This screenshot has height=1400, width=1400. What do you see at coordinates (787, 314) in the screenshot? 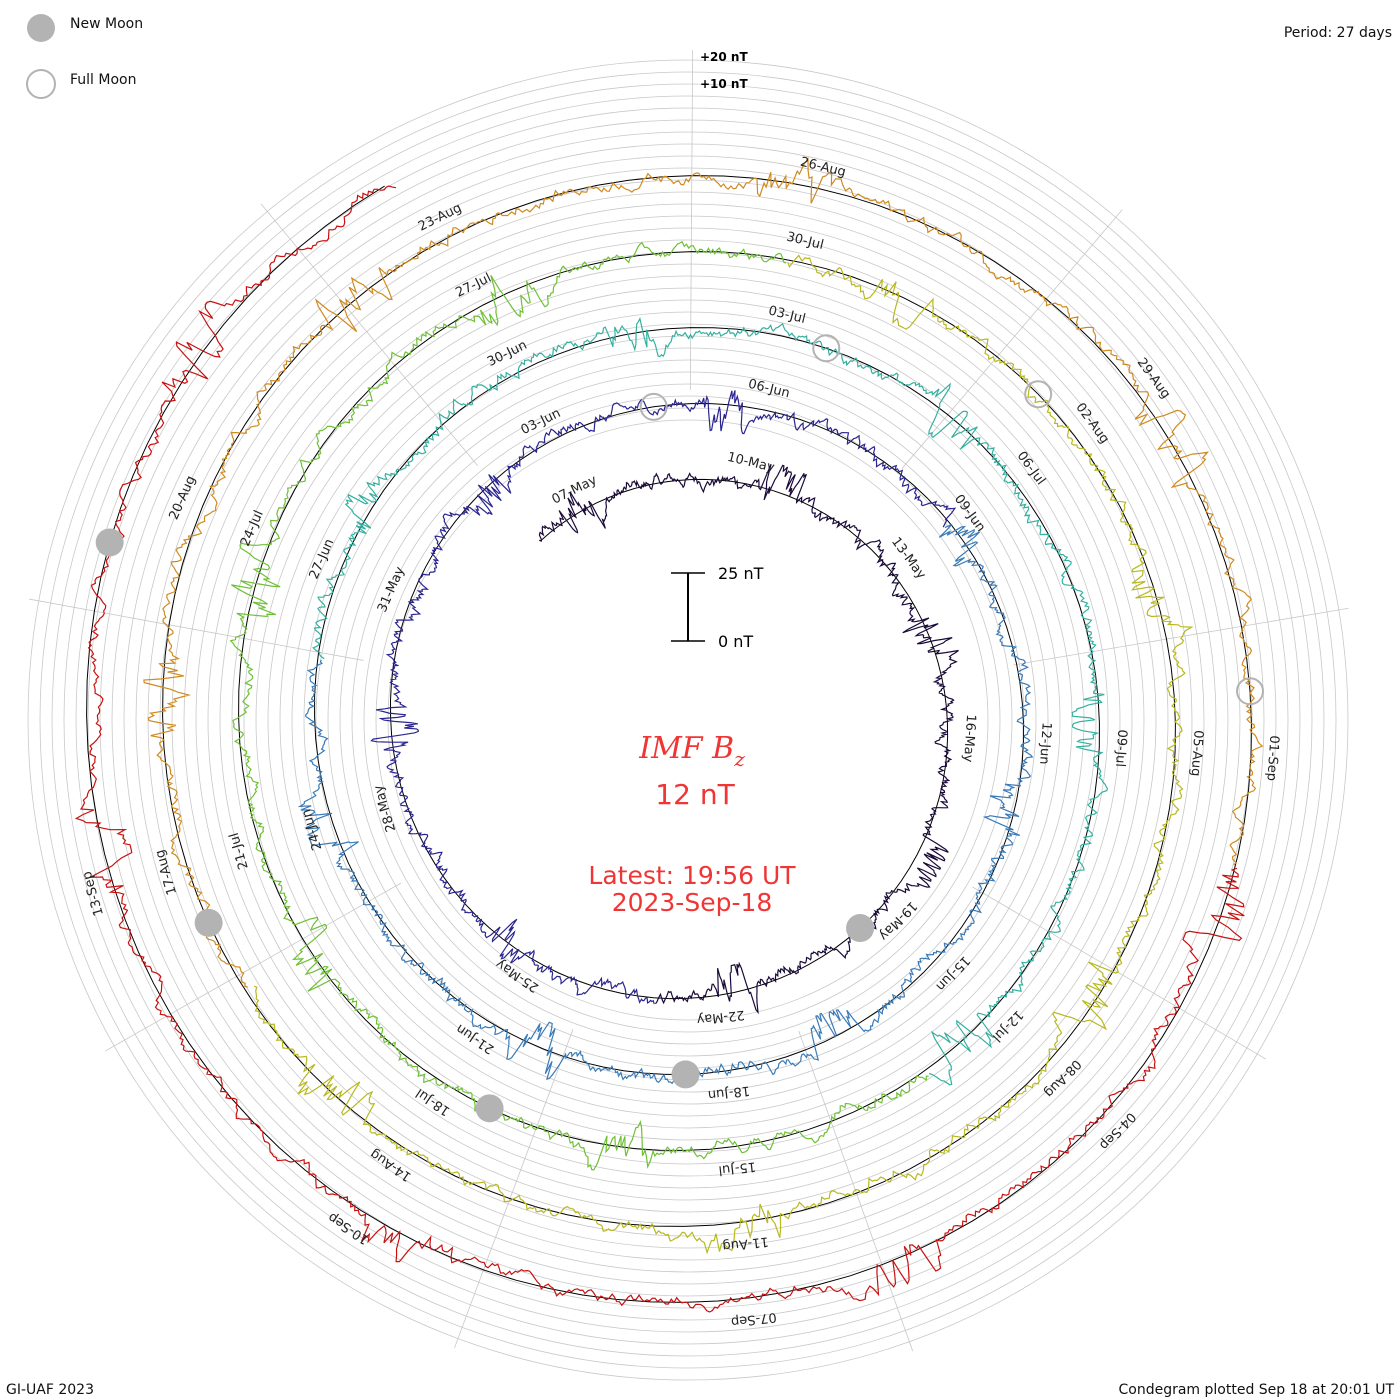
I see `date-label: 03-Jul` at bounding box center [787, 314].